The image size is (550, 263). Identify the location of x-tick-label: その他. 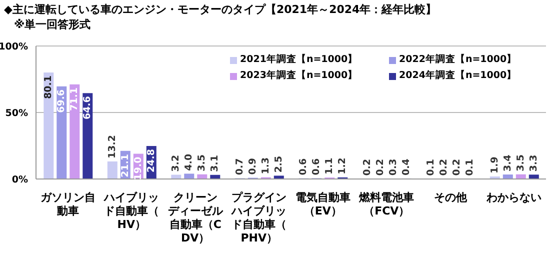
(451, 197).